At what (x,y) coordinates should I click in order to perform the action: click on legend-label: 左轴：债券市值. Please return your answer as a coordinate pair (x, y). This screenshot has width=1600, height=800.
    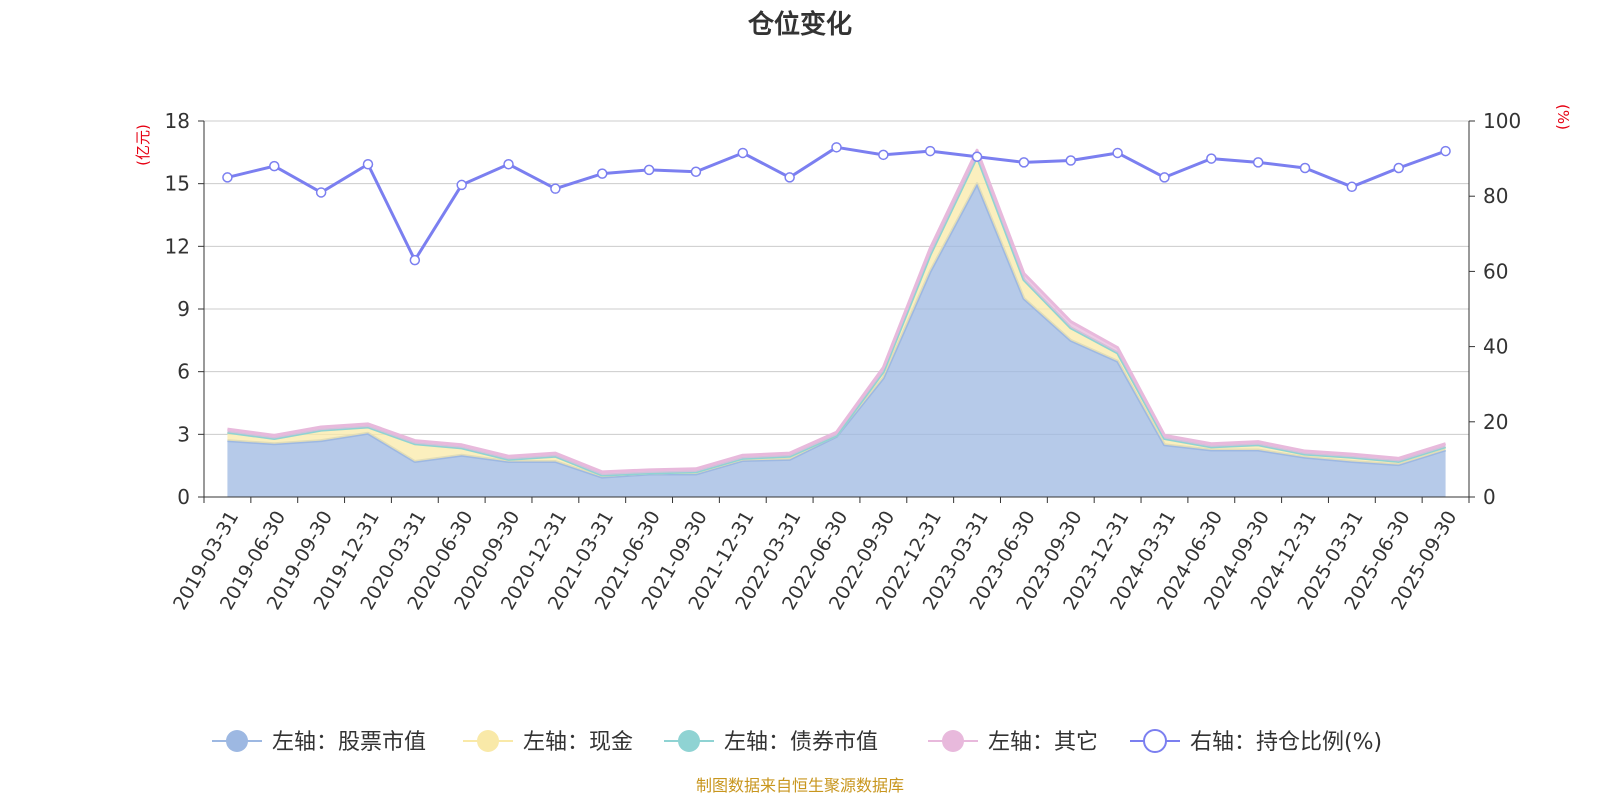
    Looking at the image, I should click on (801, 742).